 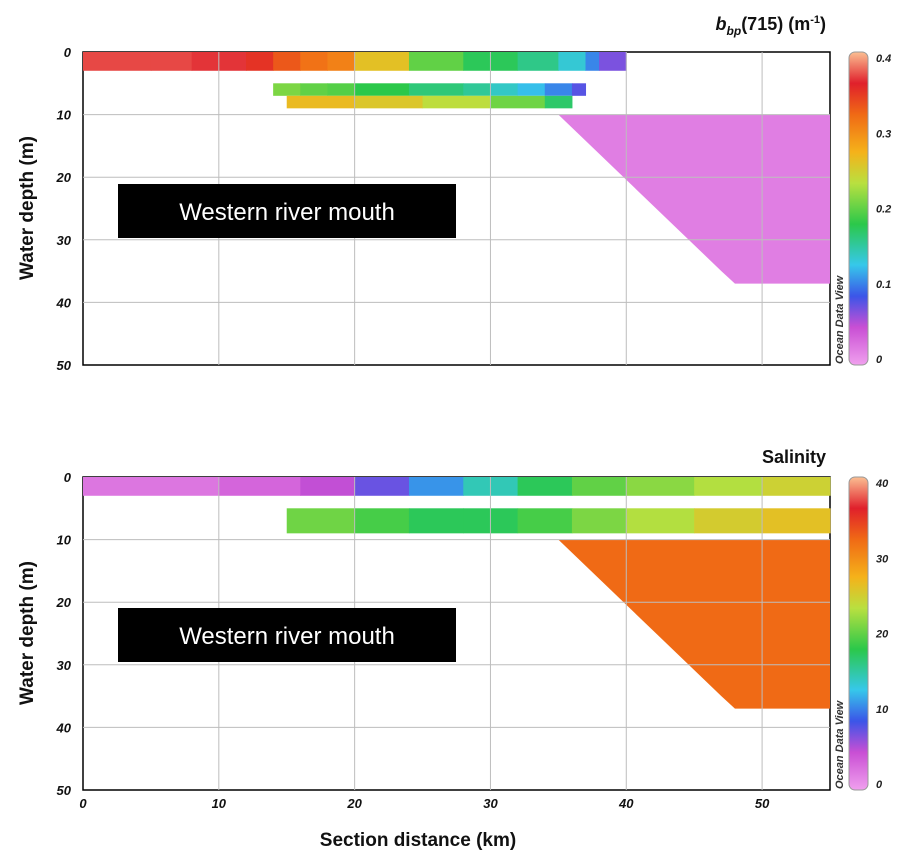 I want to click on colorbar-tick-label: 0.4, so click(x=883, y=59).